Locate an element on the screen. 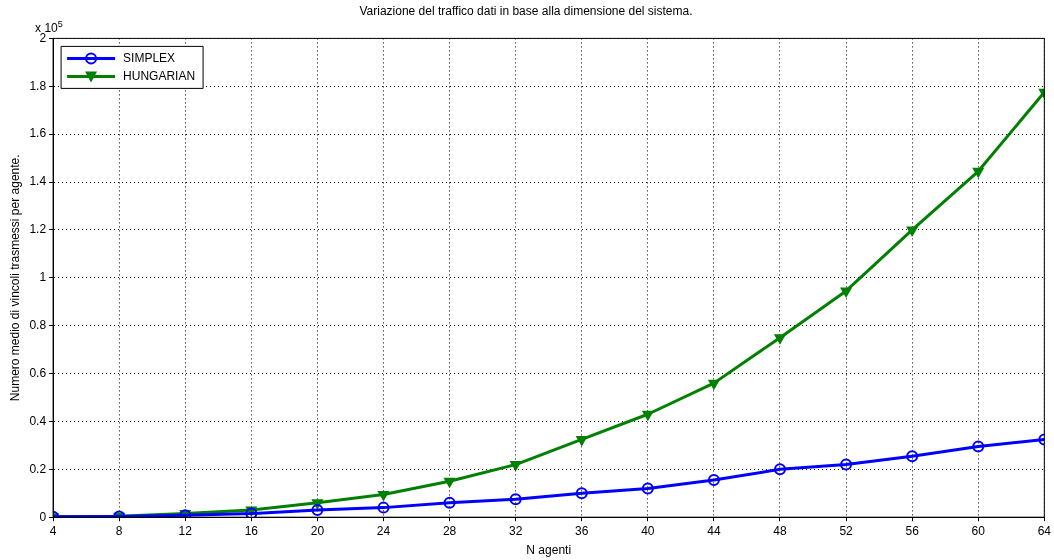 The width and height of the screenshot is (1054, 560). x-axis-title: N agenti is located at coordinates (549, 550).